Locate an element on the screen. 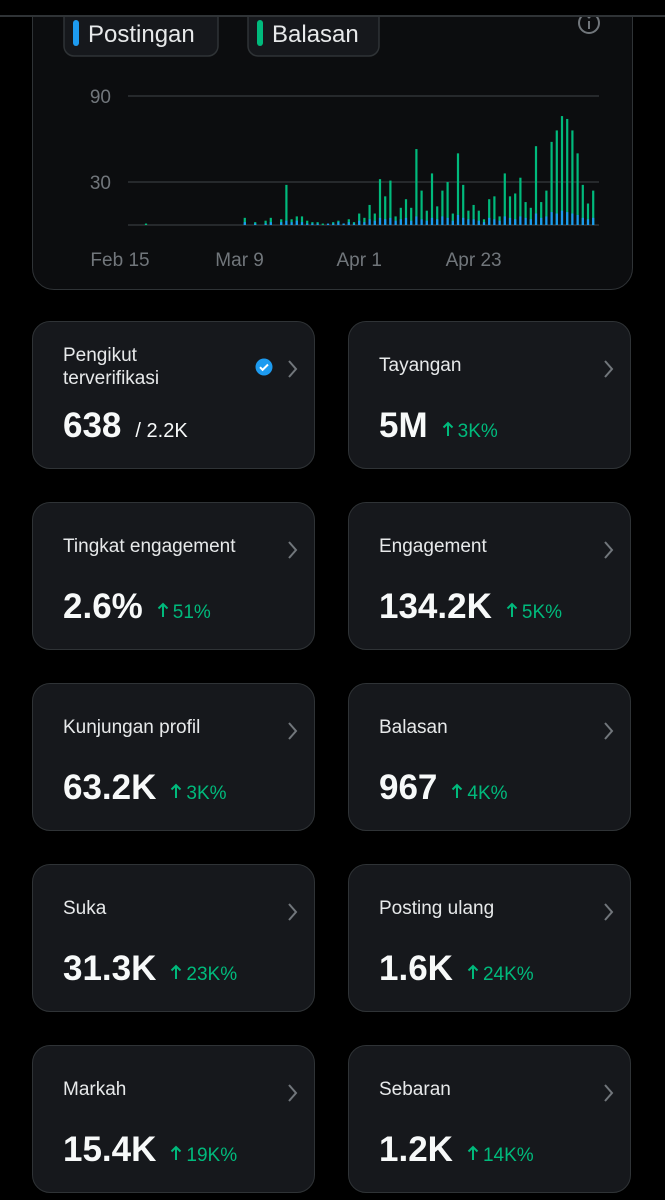 The image size is (665, 1200). legend-swatch is located at coordinates (76, 33).